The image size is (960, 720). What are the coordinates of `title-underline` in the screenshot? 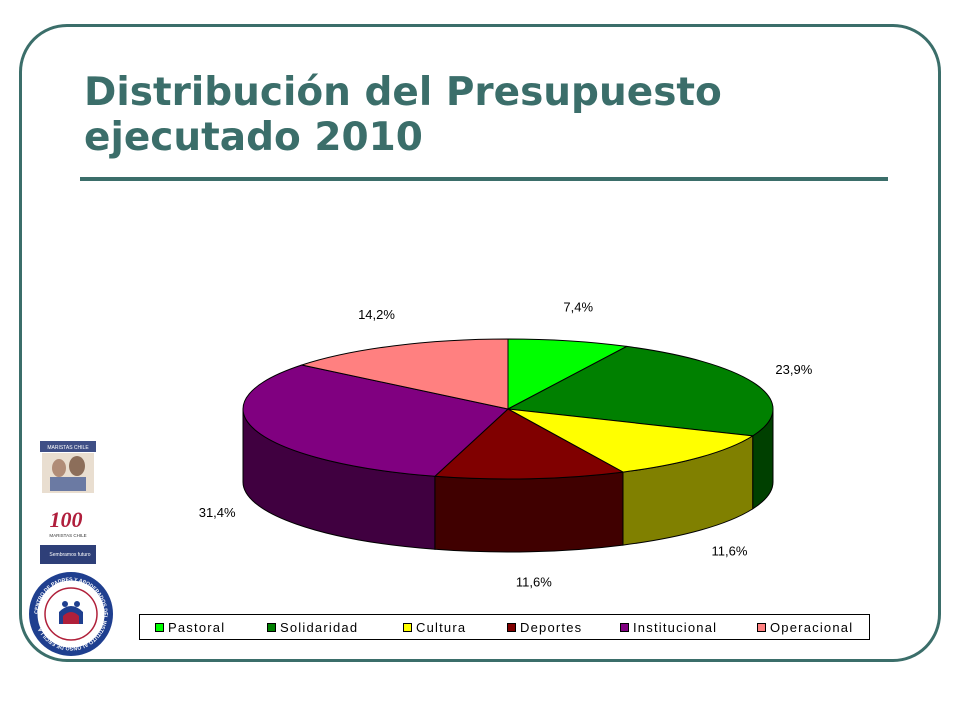 It's located at (484, 179).